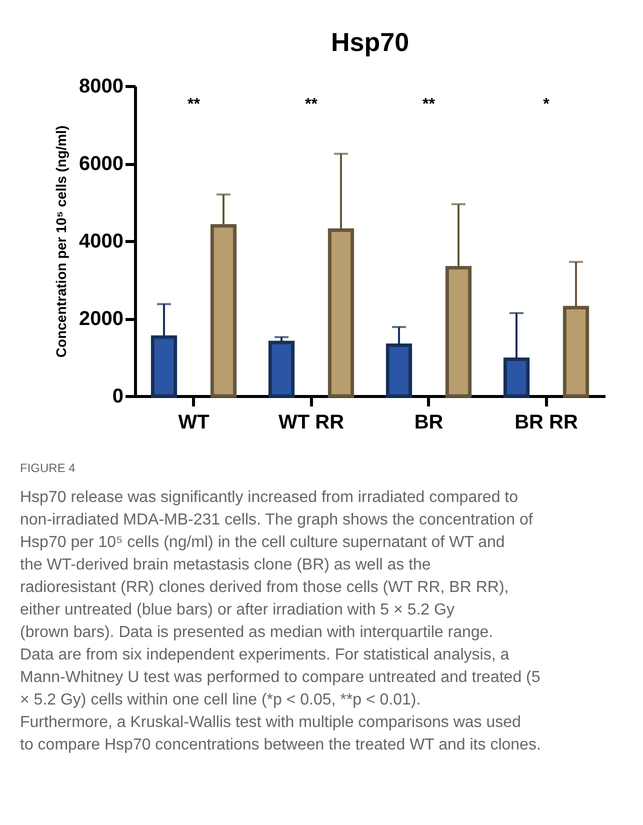  Describe the element at coordinates (194, 423) in the screenshot. I see `x-tick-label: WT` at that location.